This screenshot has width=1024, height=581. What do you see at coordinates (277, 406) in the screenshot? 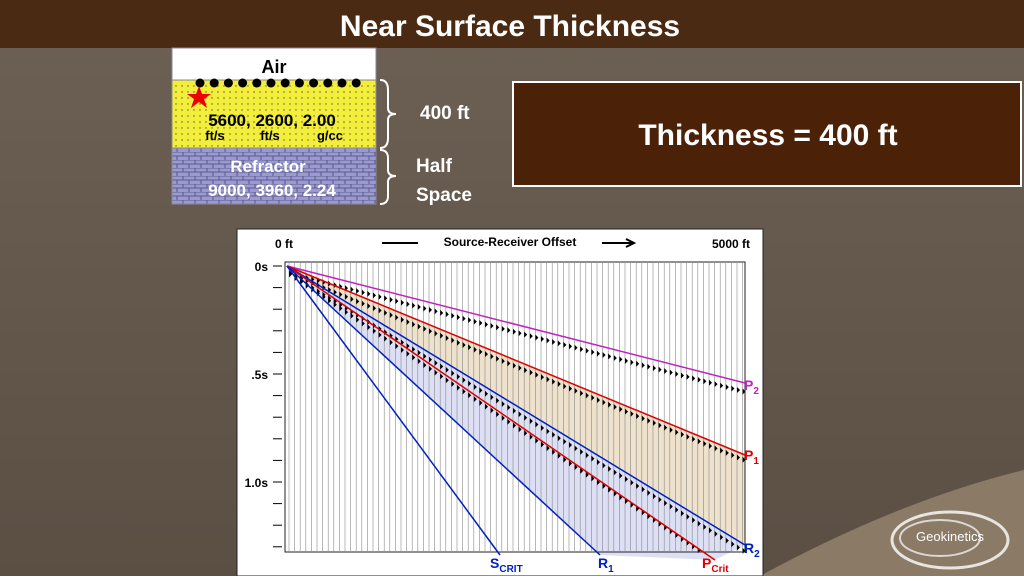
I see `y-ticks` at bounding box center [277, 406].